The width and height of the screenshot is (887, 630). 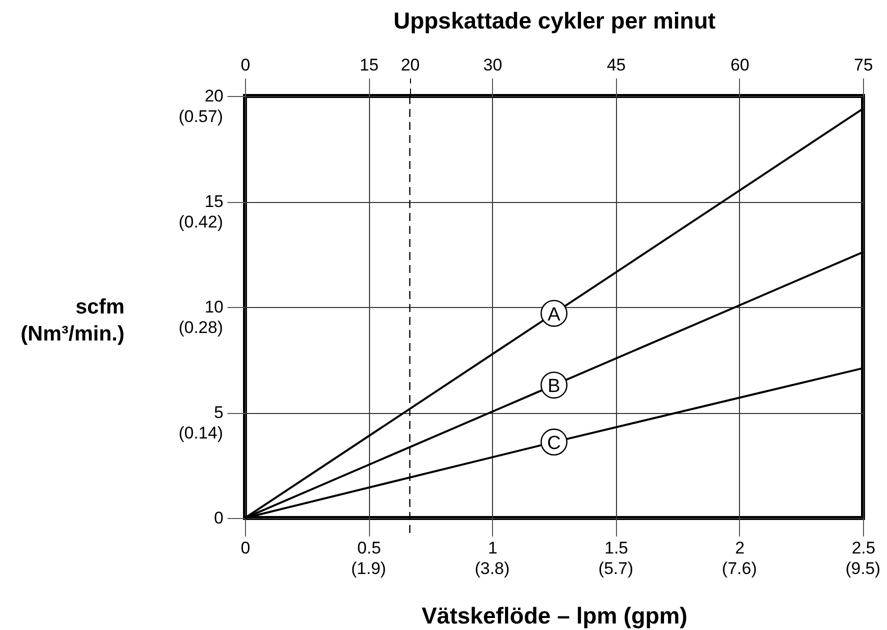 What do you see at coordinates (214, 201) in the screenshot?
I see `y-tick-label: 15` at bounding box center [214, 201].